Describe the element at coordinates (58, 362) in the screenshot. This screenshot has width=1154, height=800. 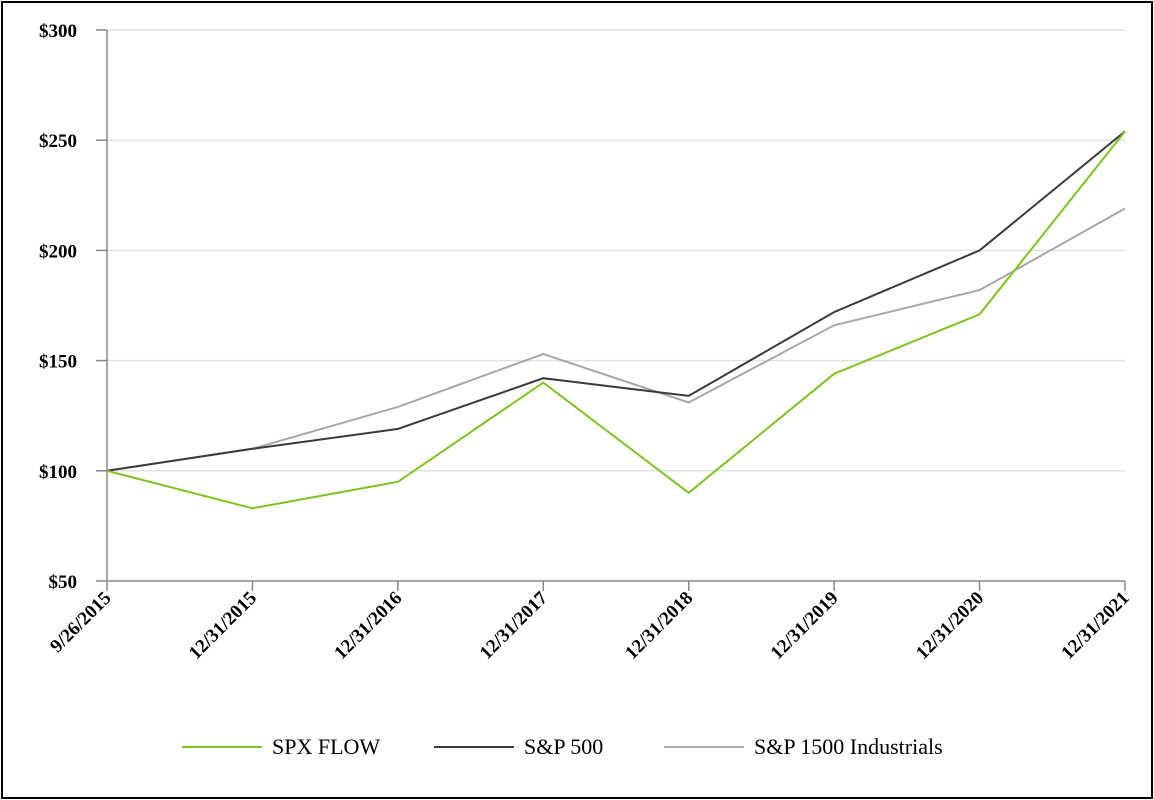
I see `y-tick-label: $150` at that location.